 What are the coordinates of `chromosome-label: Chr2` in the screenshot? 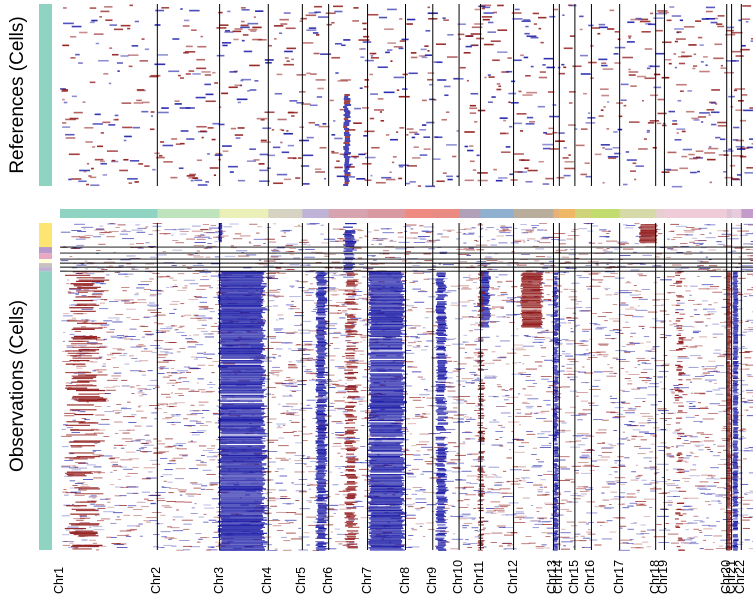 It's located at (156, 580).